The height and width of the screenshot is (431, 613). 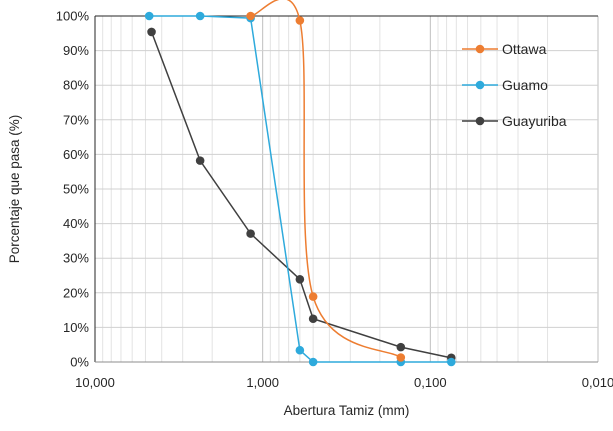 I want to click on y-tick-label: 100%, so click(x=73, y=16).